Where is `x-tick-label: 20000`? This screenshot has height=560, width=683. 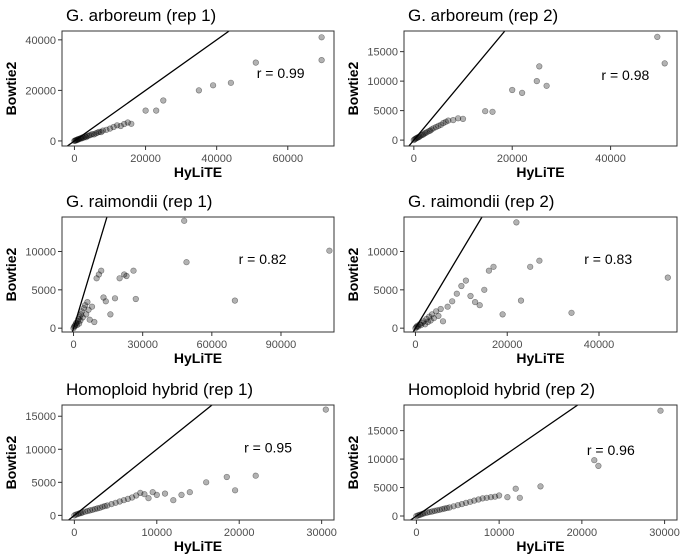 x-tick-label: 20000 is located at coordinates (145, 159).